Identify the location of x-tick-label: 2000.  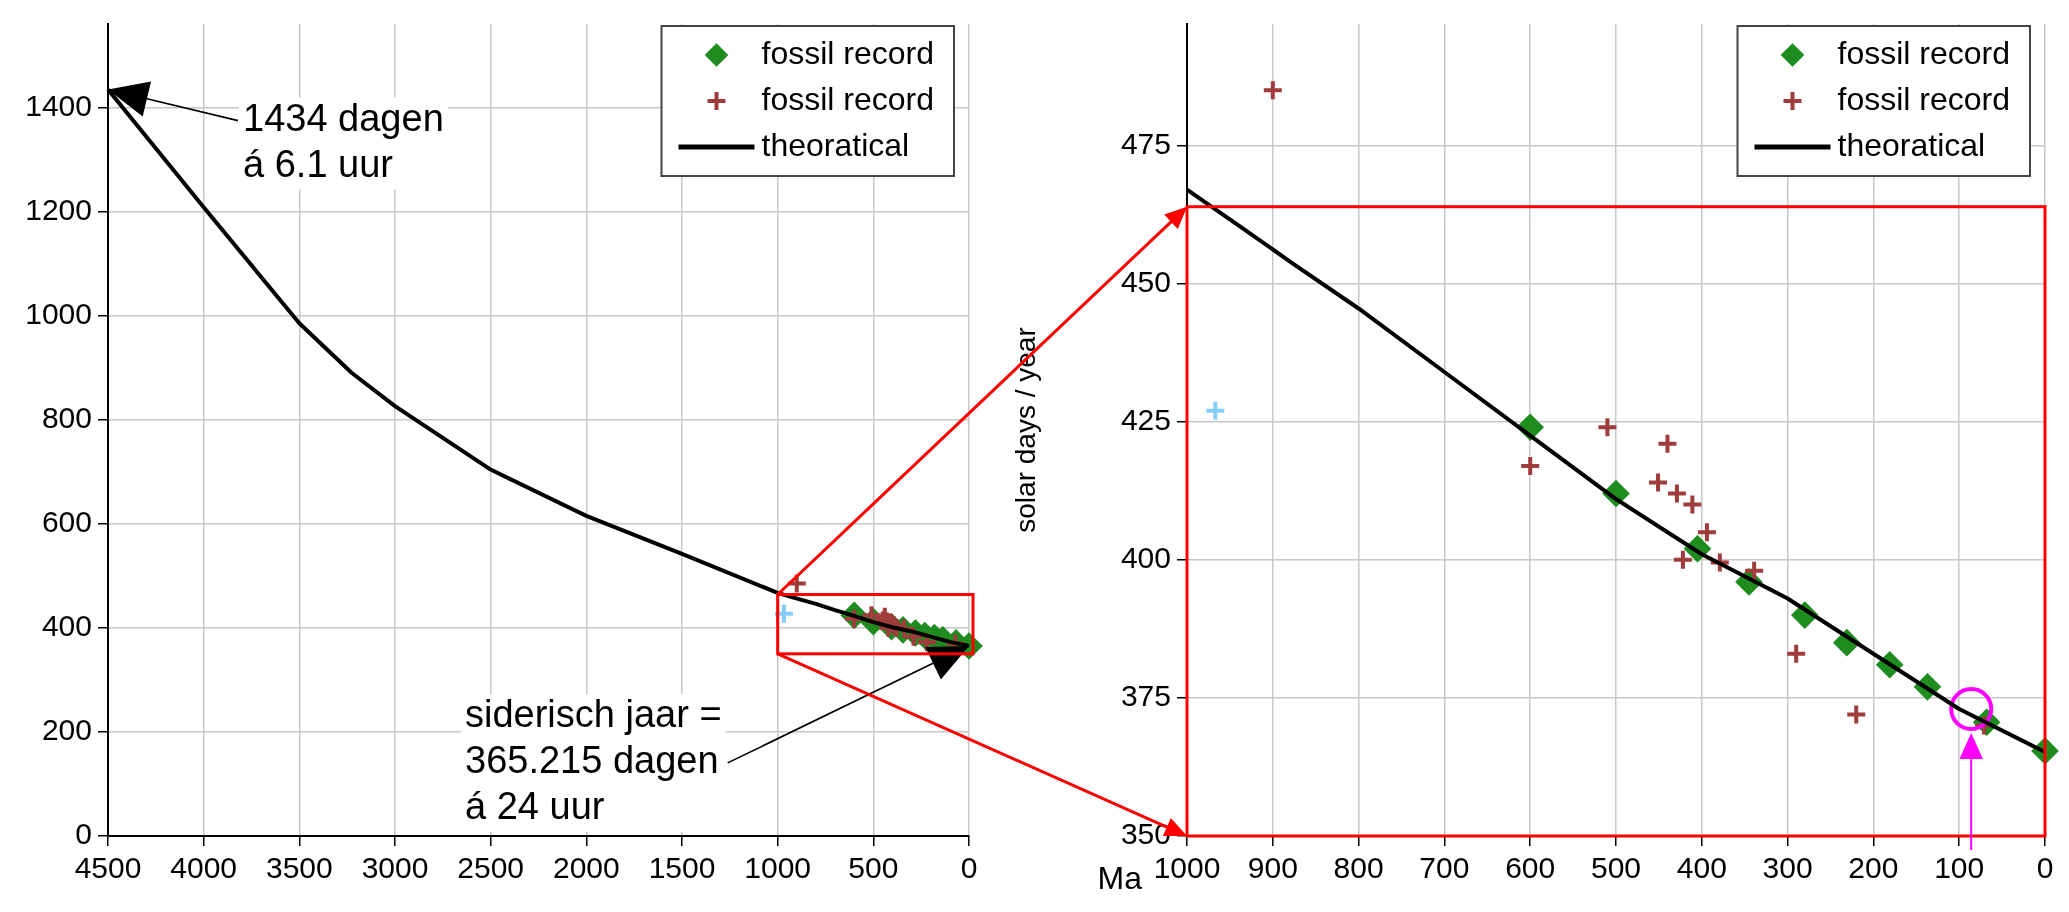
(586, 868).